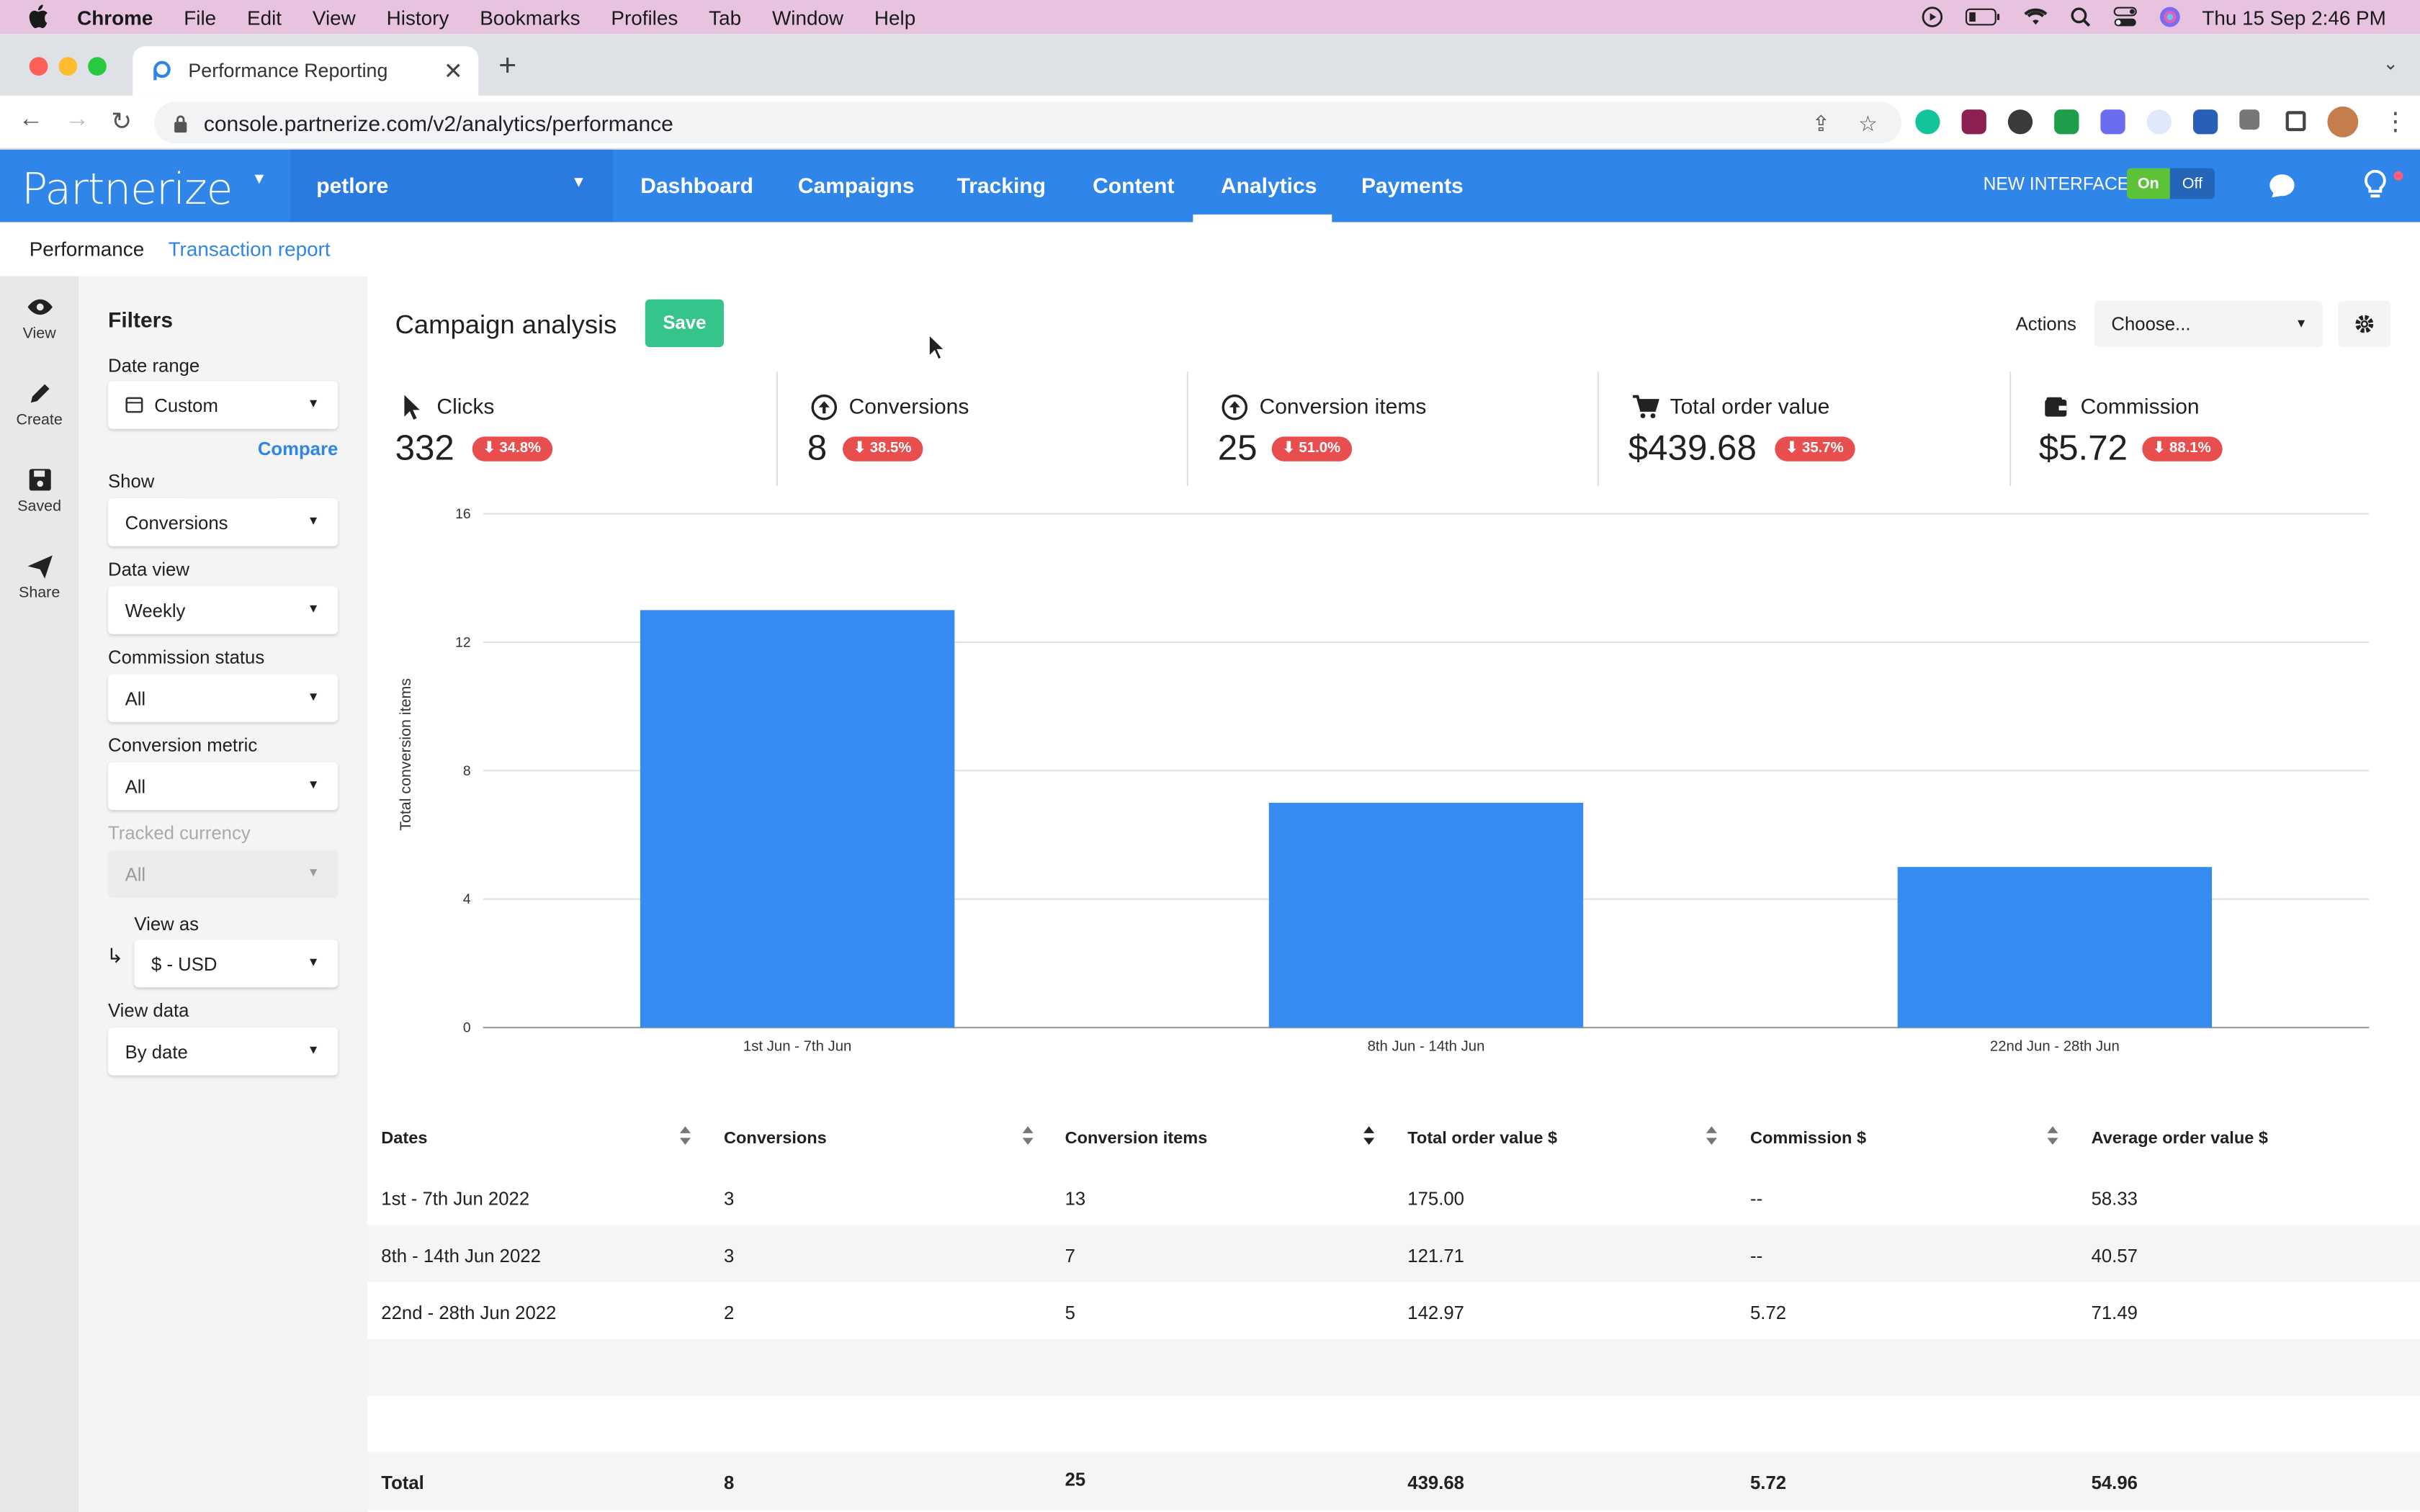 This screenshot has width=2420, height=1512. I want to click on battery-icon, so click(1983, 17).